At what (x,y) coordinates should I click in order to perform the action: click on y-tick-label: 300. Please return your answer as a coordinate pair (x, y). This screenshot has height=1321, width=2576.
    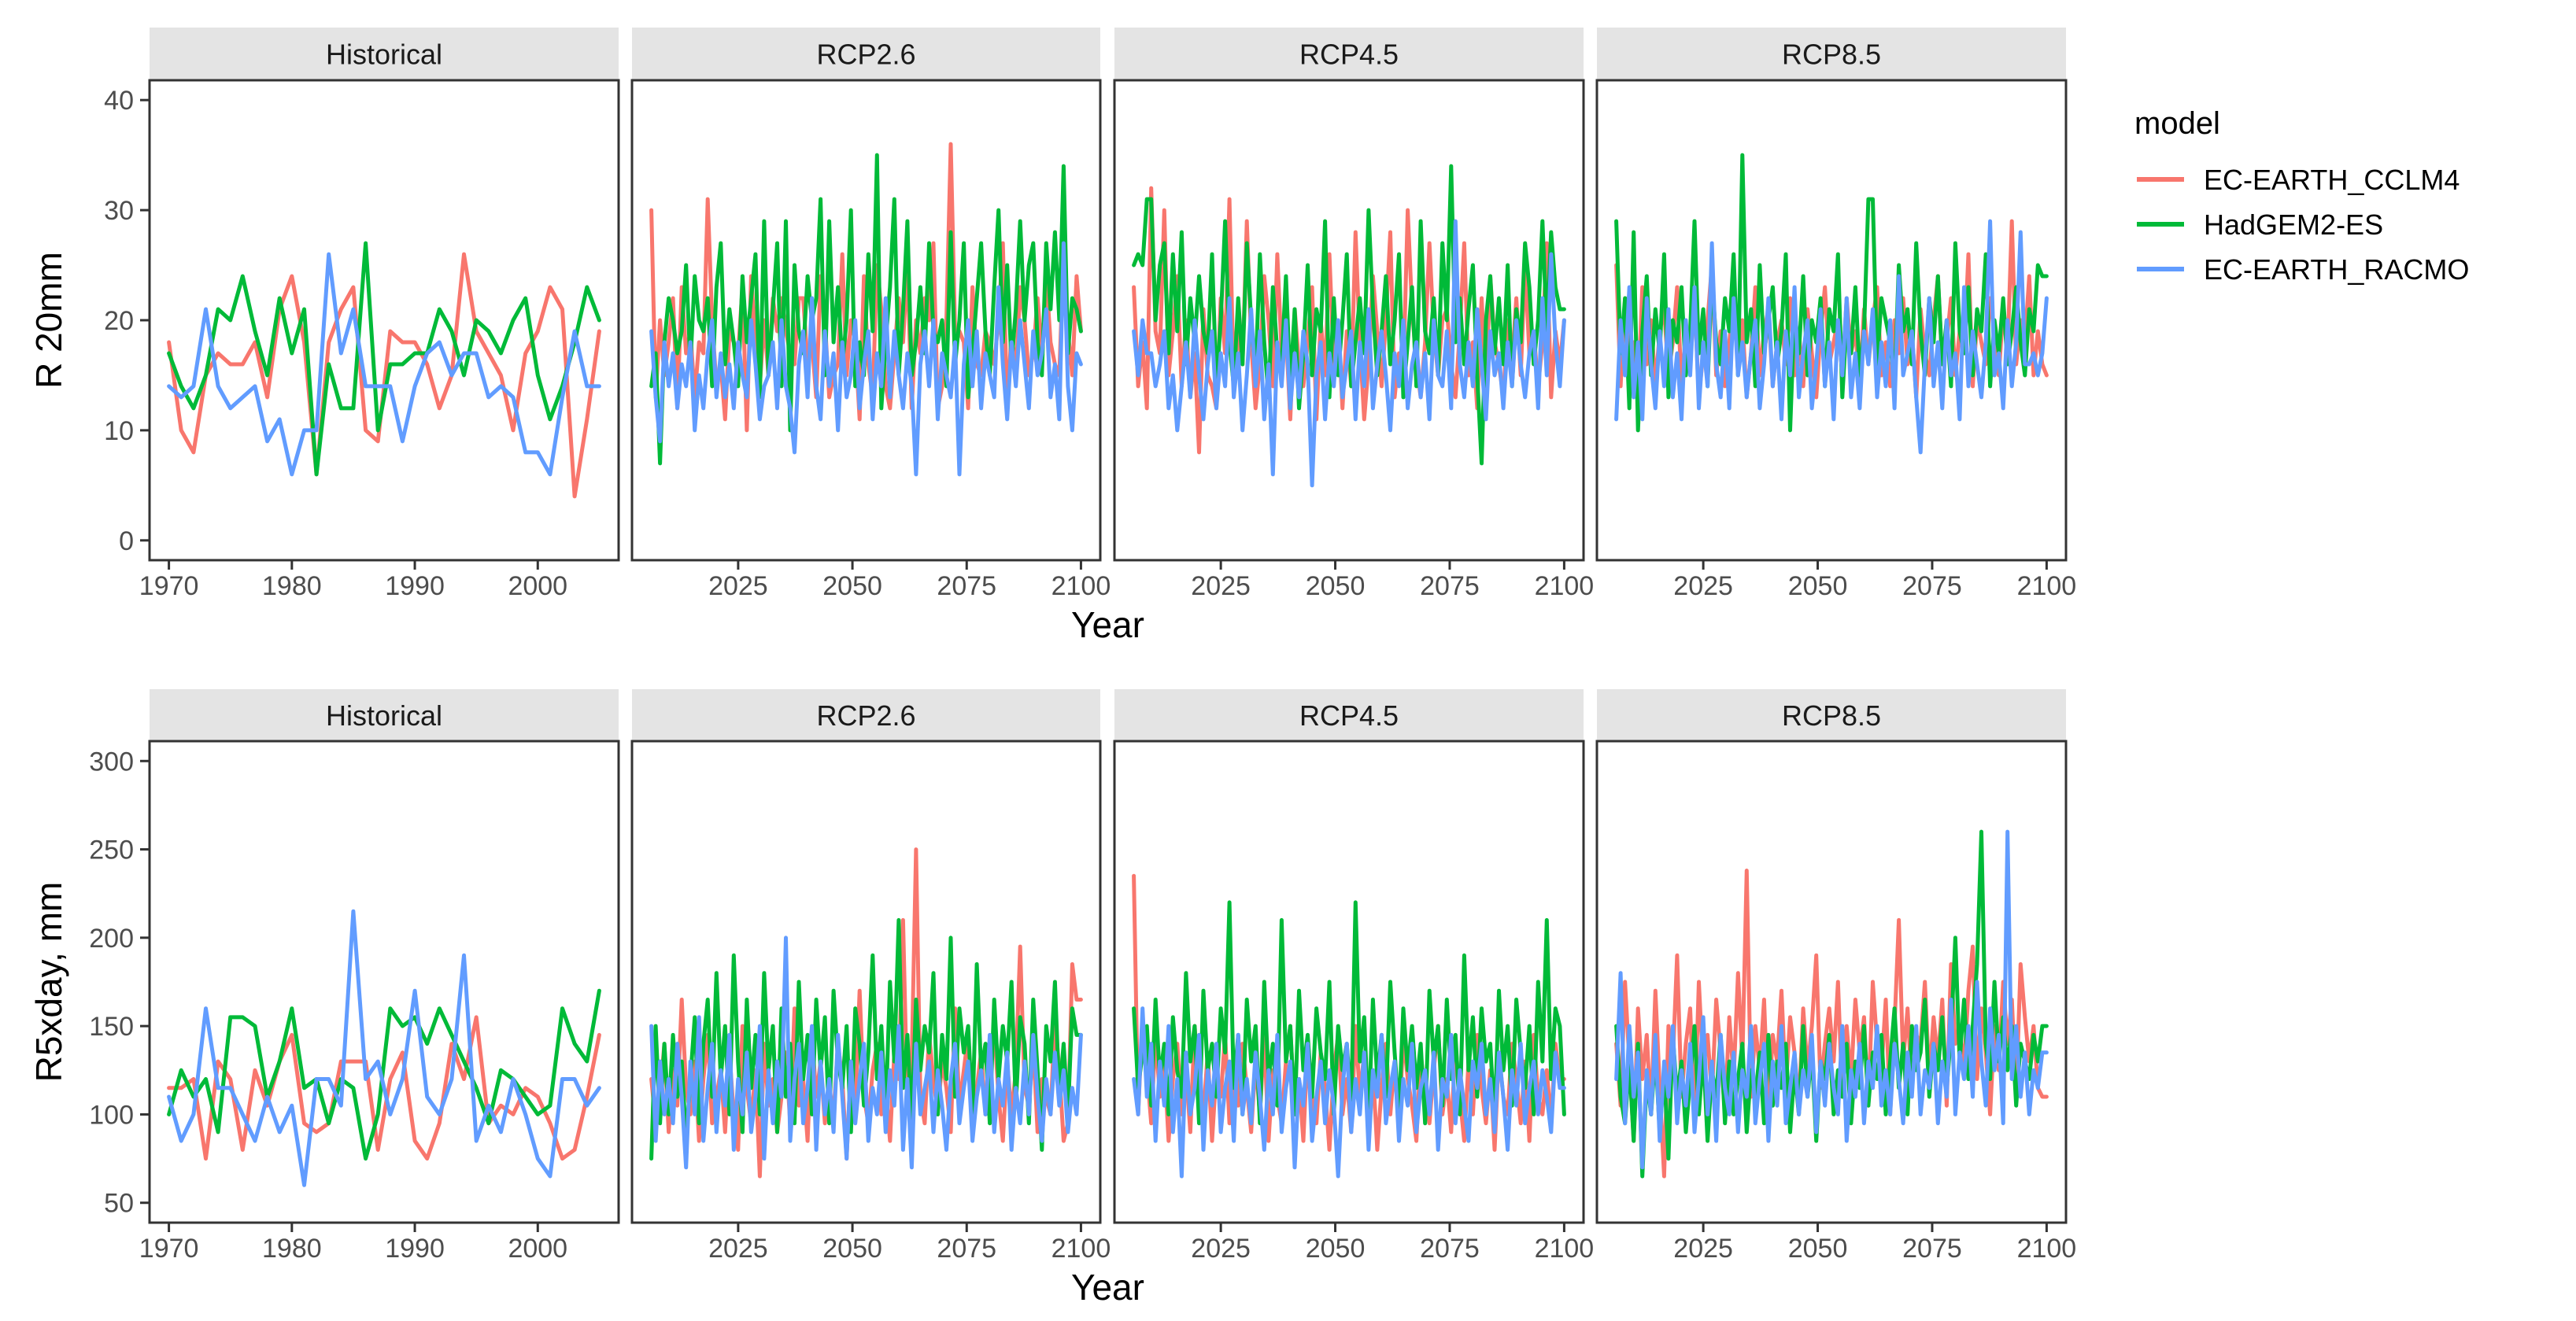
    Looking at the image, I should click on (111, 762).